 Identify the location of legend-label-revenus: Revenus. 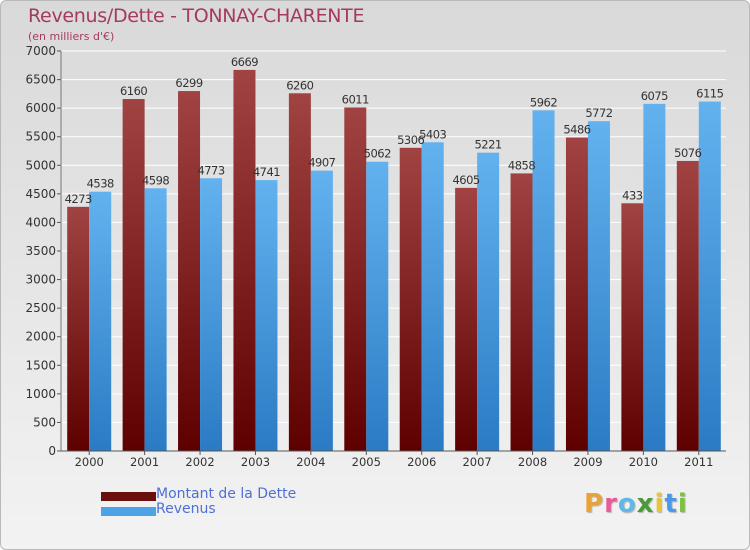
(186, 509).